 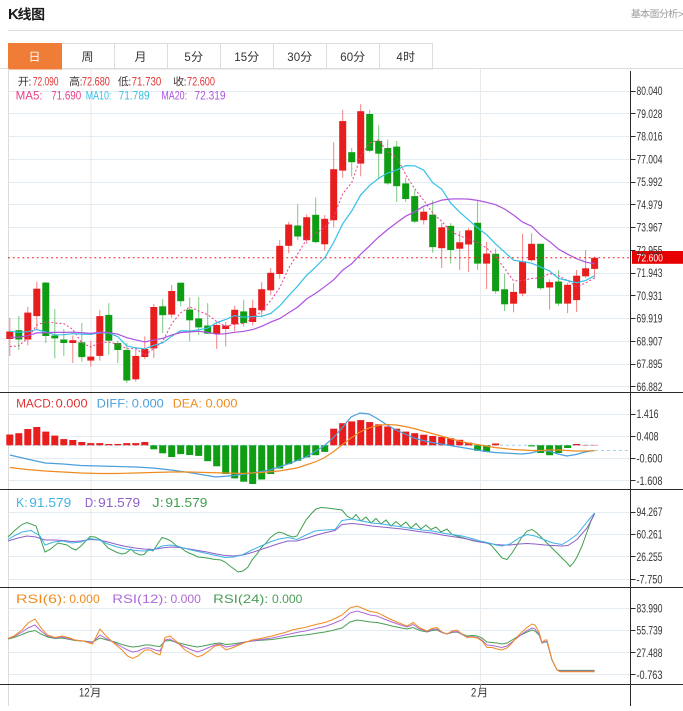 I want to click on svg-text: 72.680, so click(x=96, y=82).